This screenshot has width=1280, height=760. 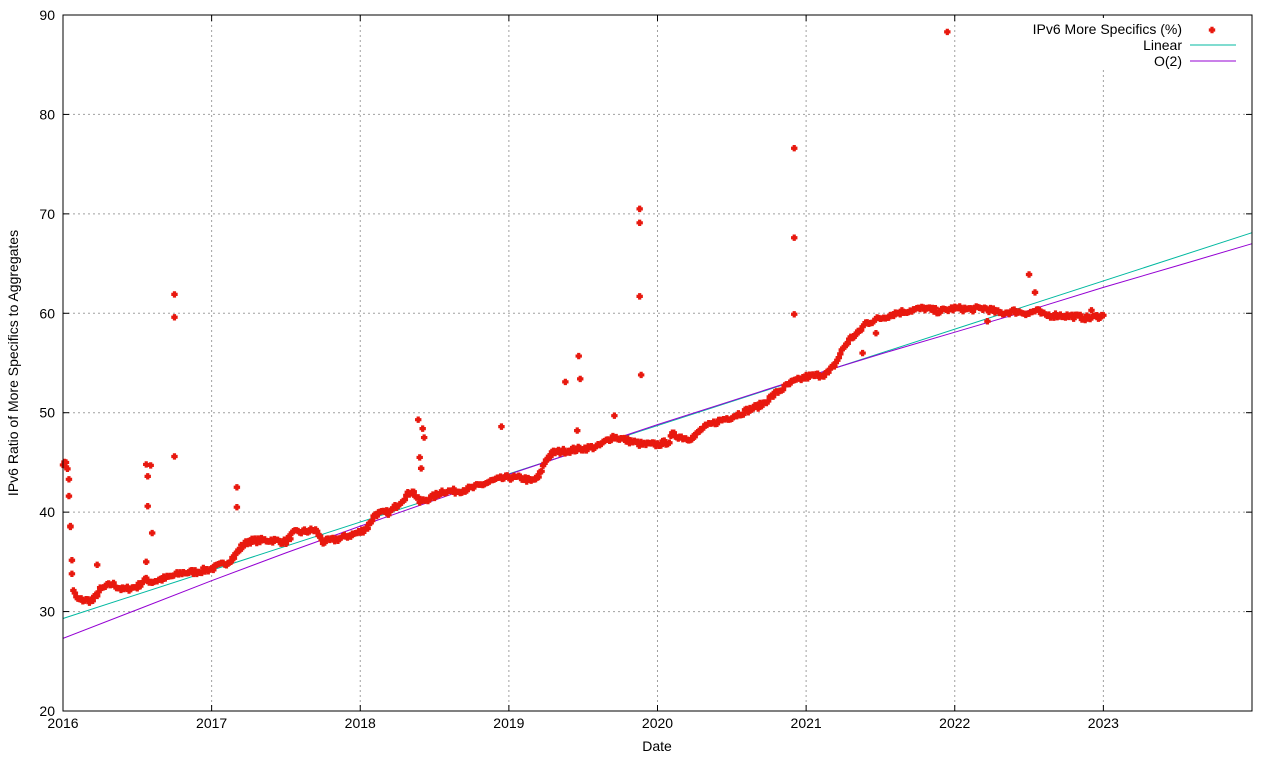 What do you see at coordinates (47, 711) in the screenshot?
I see `y-tick-label: 20` at bounding box center [47, 711].